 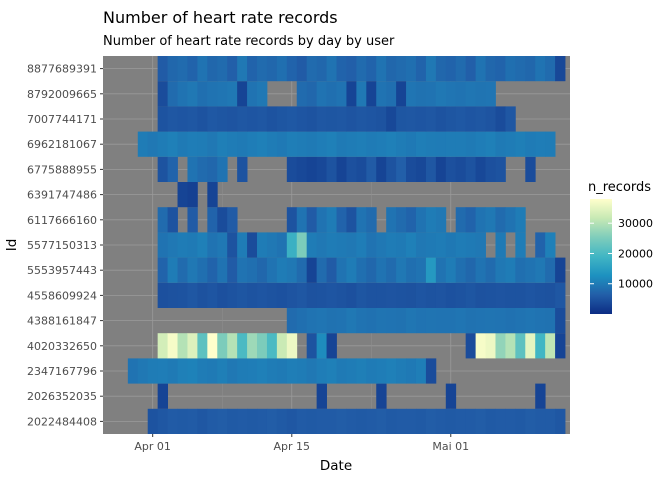 I want to click on y-tick-label: 5577150313, so click(x=62, y=245).